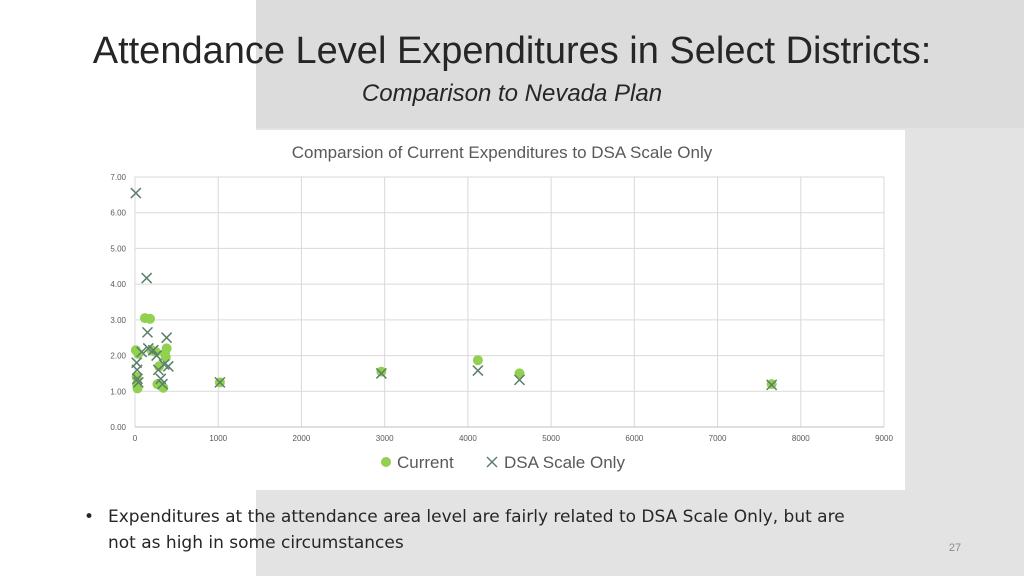 The width and height of the screenshot is (1024, 576). Describe the element at coordinates (492, 462) in the screenshot. I see `legend-dsa-marker` at that location.